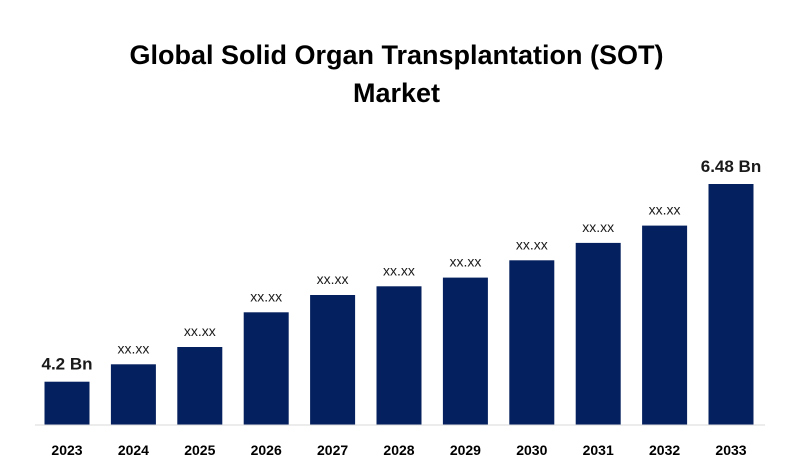 Image resolution: width=793 pixels, height=469 pixels. Describe the element at coordinates (532, 342) in the screenshot. I see `bar-2030` at that location.